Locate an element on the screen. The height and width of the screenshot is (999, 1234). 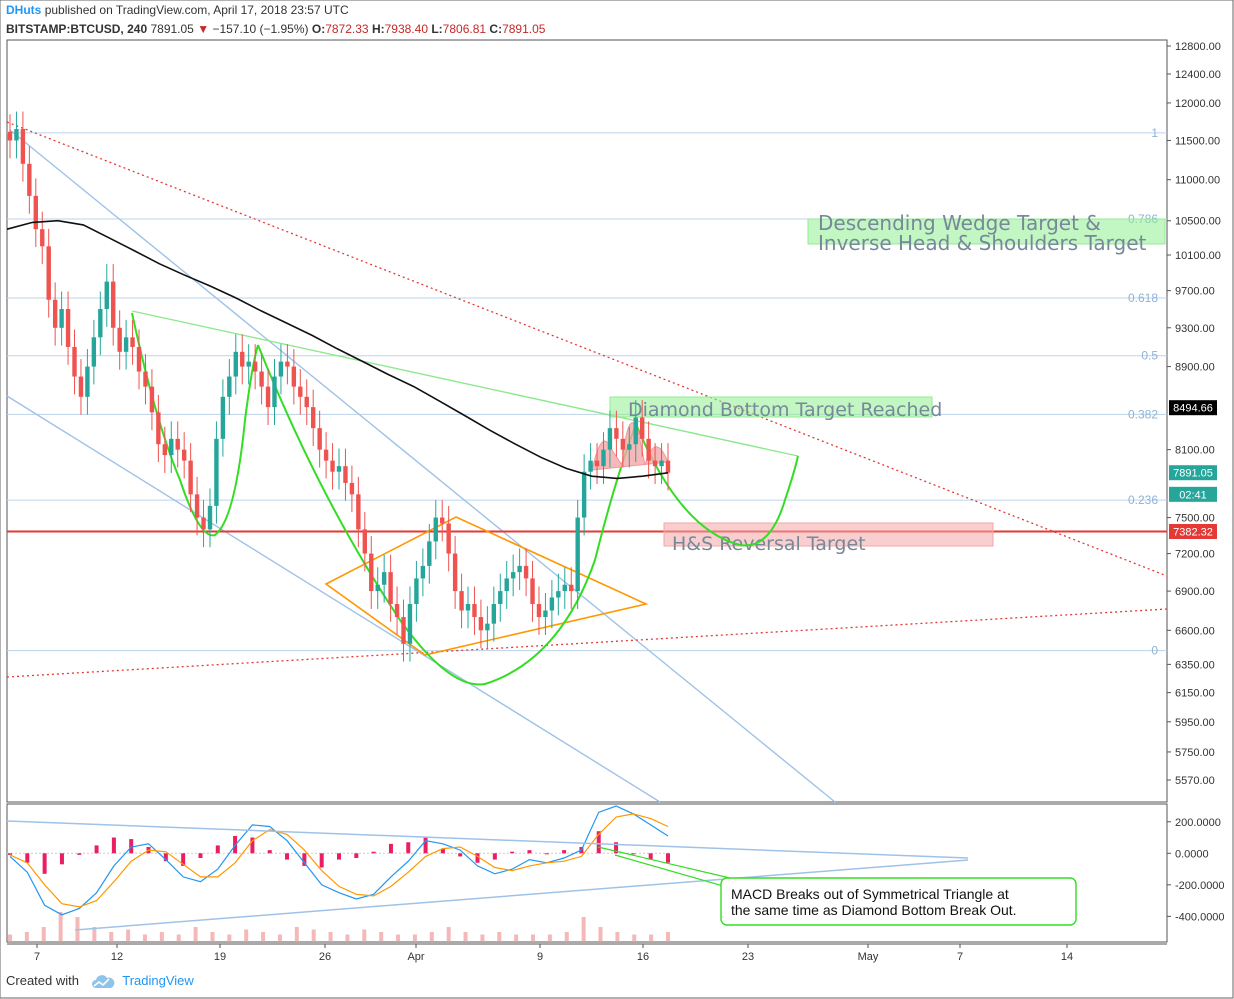
price-tick-label: 7200.00 is located at coordinates (1195, 555).